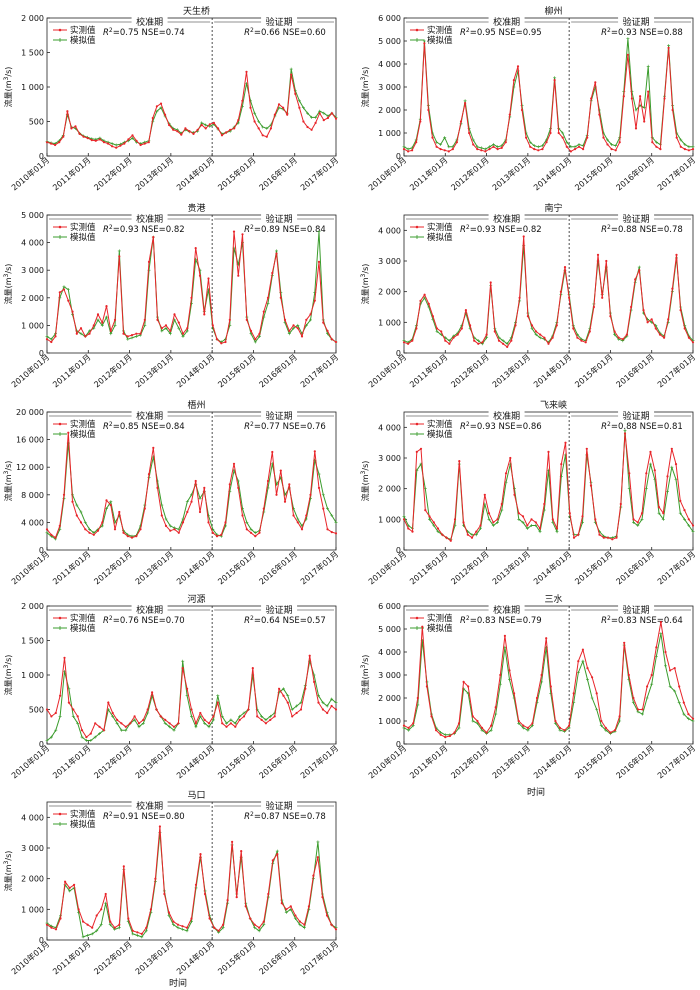  Describe the element at coordinates (365, 87) in the screenshot. I see `y-axis-label: 流量(m3/s)` at that location.